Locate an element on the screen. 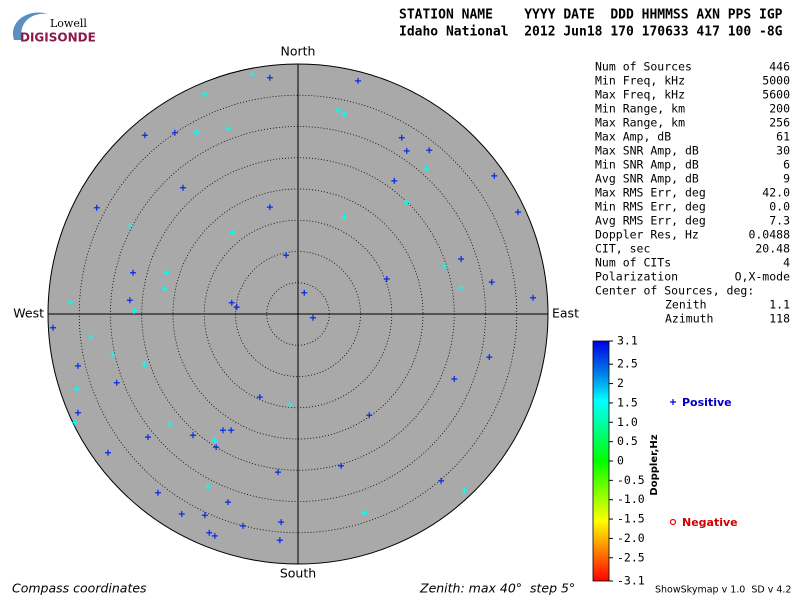 This screenshot has width=800, height=600. center-value: 1.1 is located at coordinates (779, 305).